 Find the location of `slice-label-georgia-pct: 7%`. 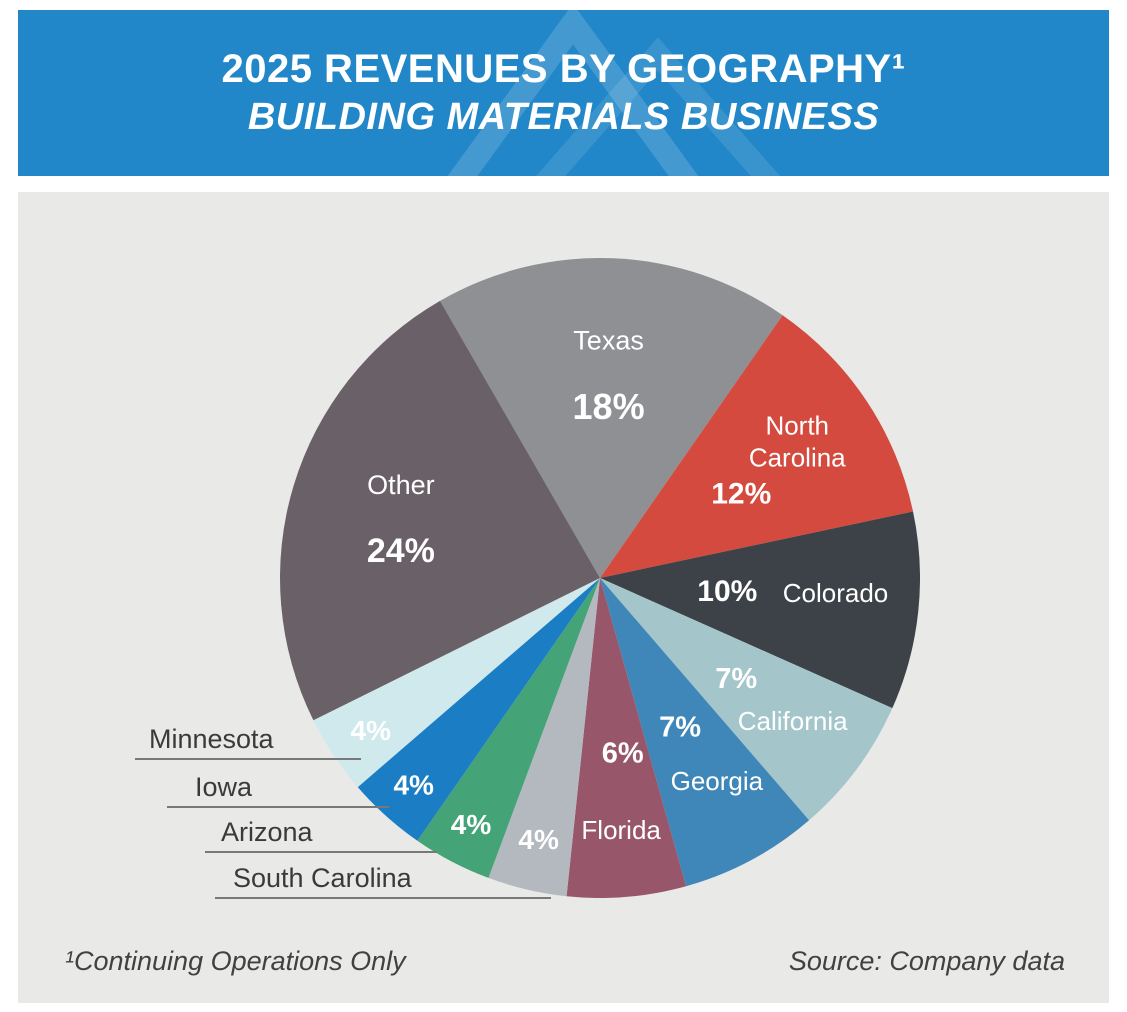

slice-label-georgia-pct: 7% is located at coordinates (680, 727).